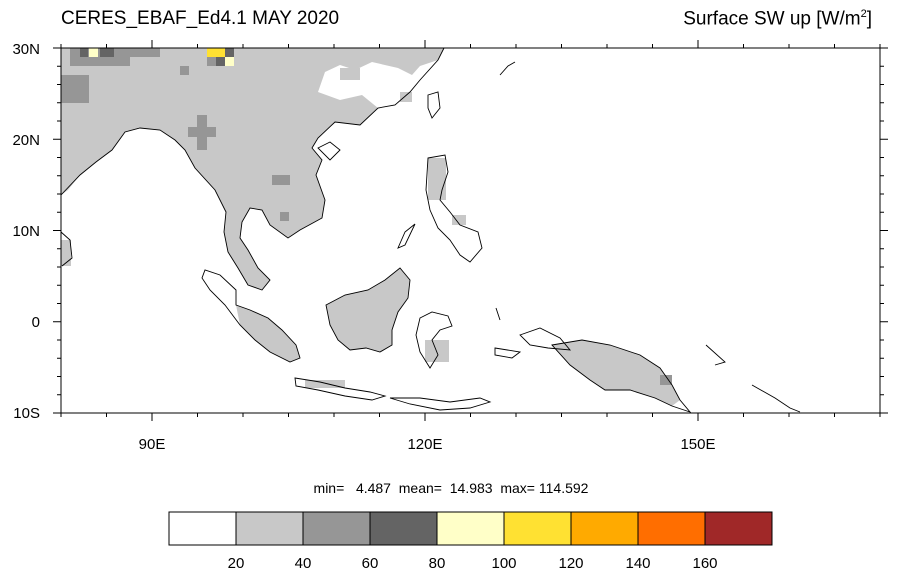 This screenshot has width=902, height=576. What do you see at coordinates (26, 140) in the screenshot?
I see `lat-label-20n: 20N` at bounding box center [26, 140].